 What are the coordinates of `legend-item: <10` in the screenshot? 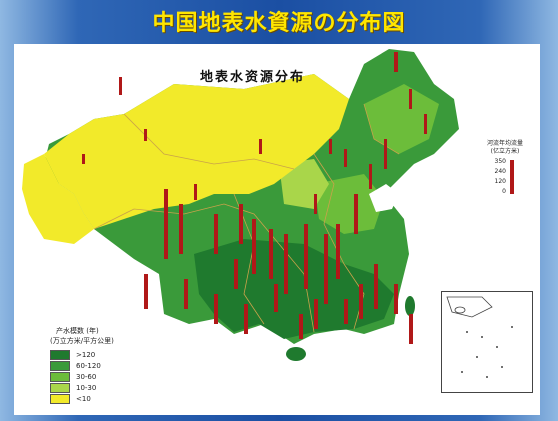 It's located at (110, 398).